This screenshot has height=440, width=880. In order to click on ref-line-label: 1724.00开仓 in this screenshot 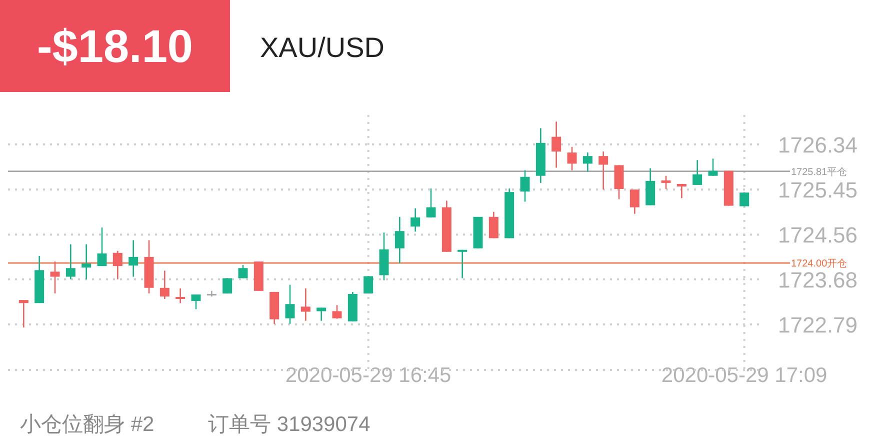, I will do `click(819, 264)`.